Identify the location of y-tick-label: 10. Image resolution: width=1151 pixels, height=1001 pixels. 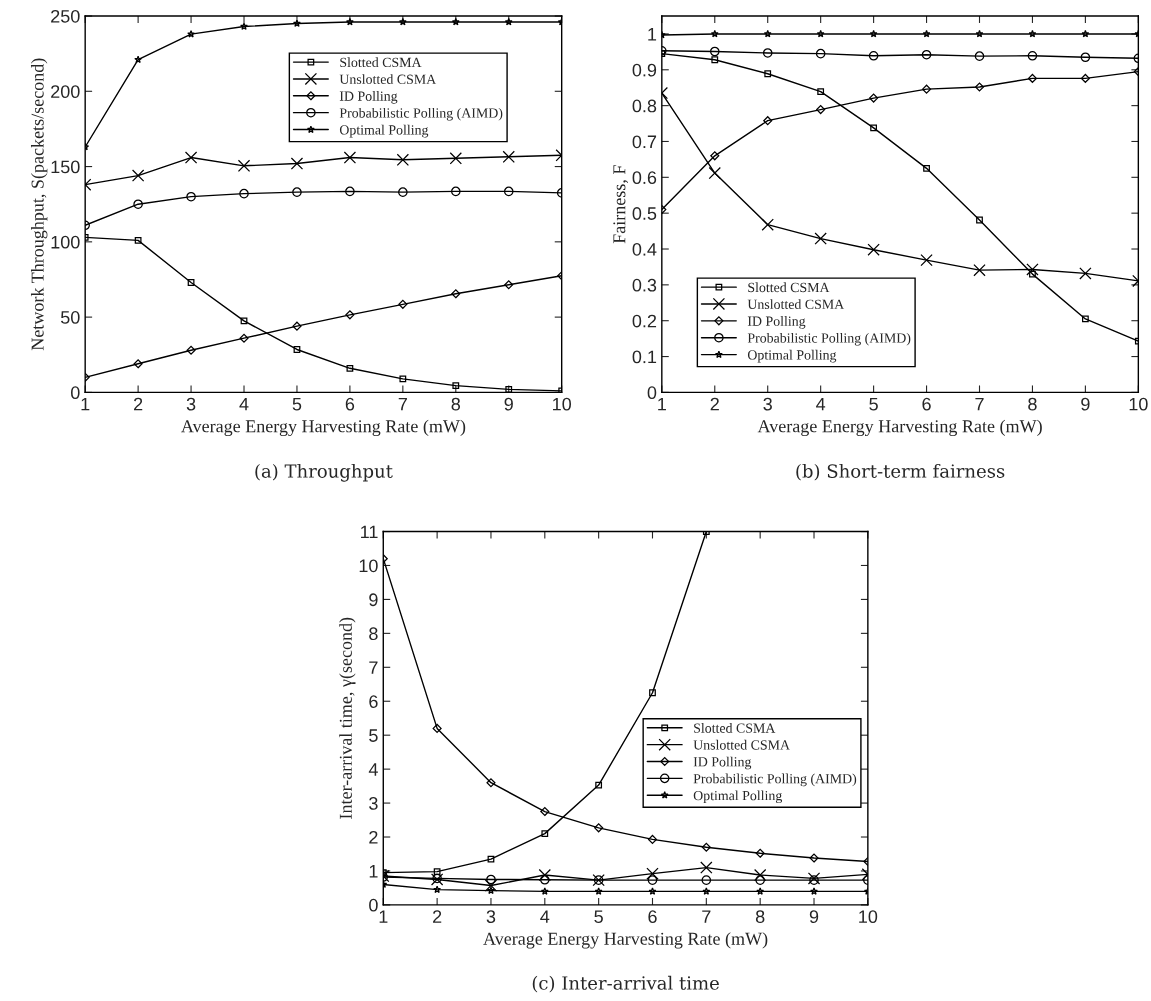
(368, 566).